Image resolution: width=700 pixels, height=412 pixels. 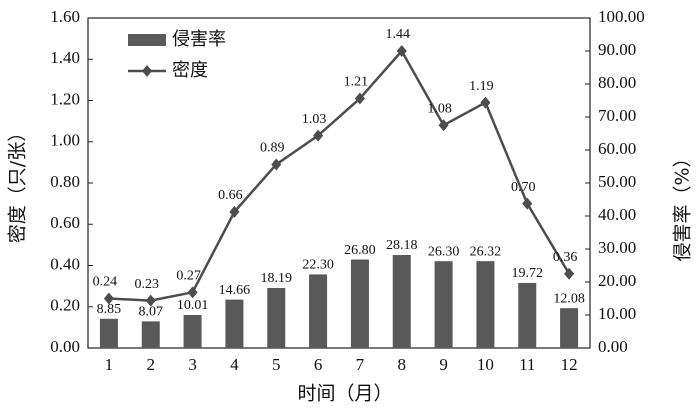 What do you see at coordinates (109, 309) in the screenshot?
I see `bar-value-label: 8.85` at bounding box center [109, 309].